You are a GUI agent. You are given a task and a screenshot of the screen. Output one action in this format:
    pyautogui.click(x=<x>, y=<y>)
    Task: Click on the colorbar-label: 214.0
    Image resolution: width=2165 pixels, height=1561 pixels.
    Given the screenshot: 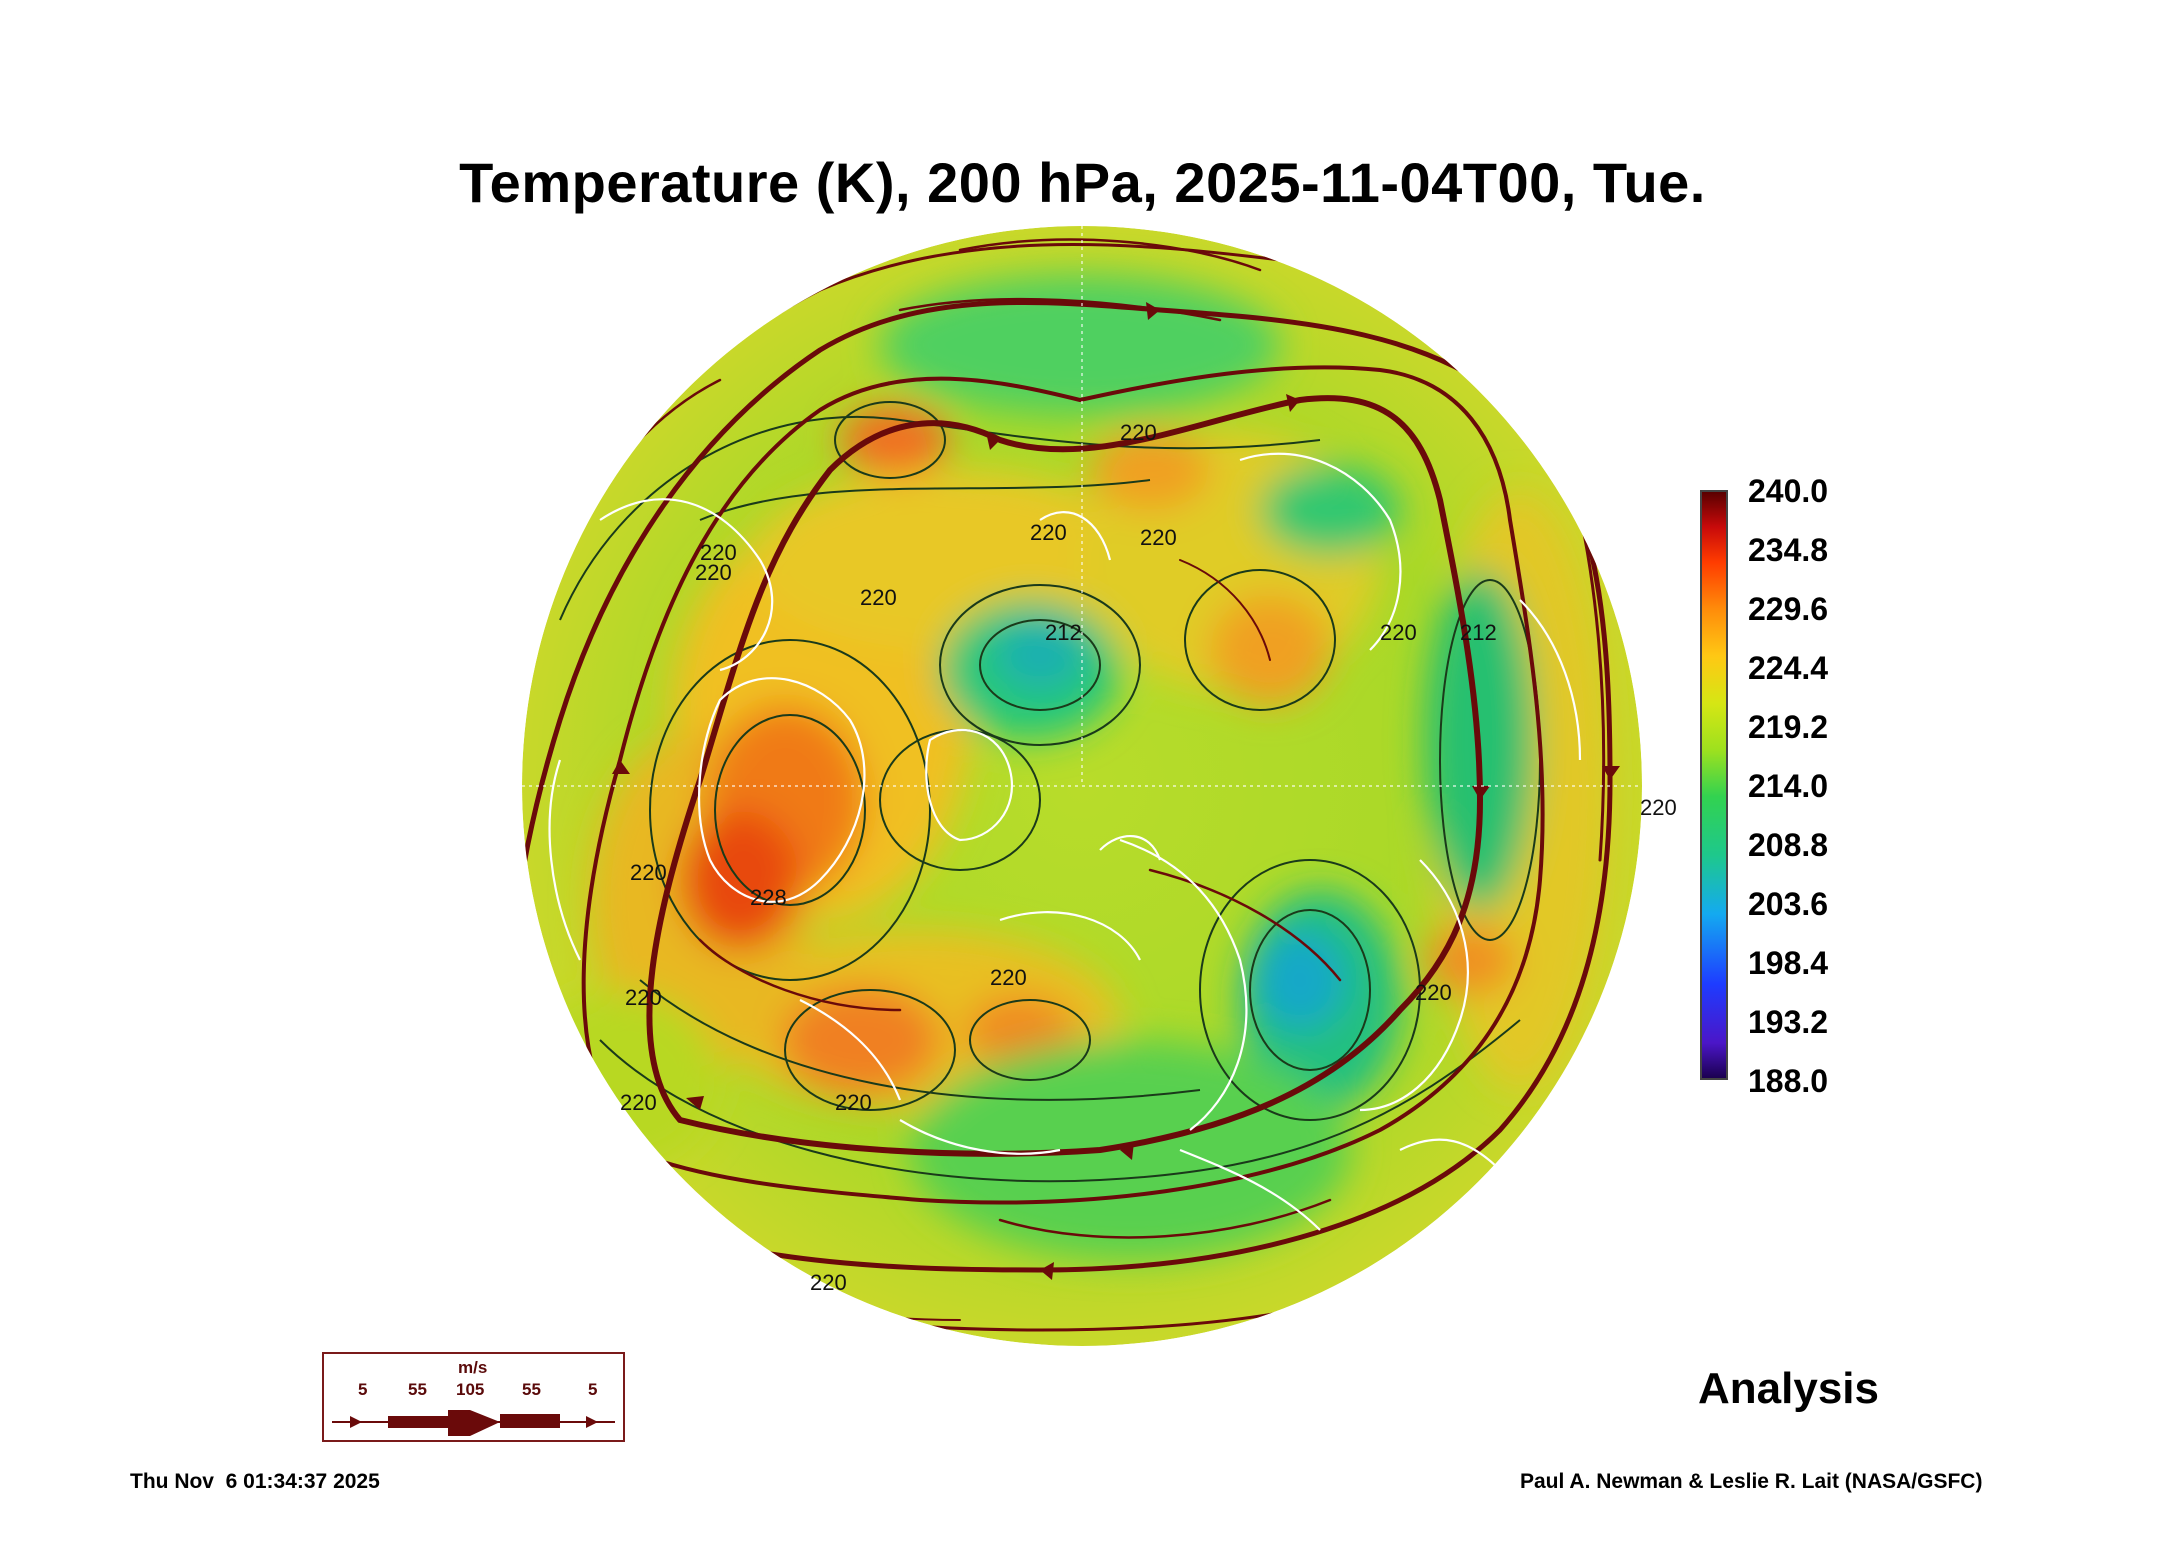 What is the action you would take?
    pyautogui.click(x=1788, y=786)
    